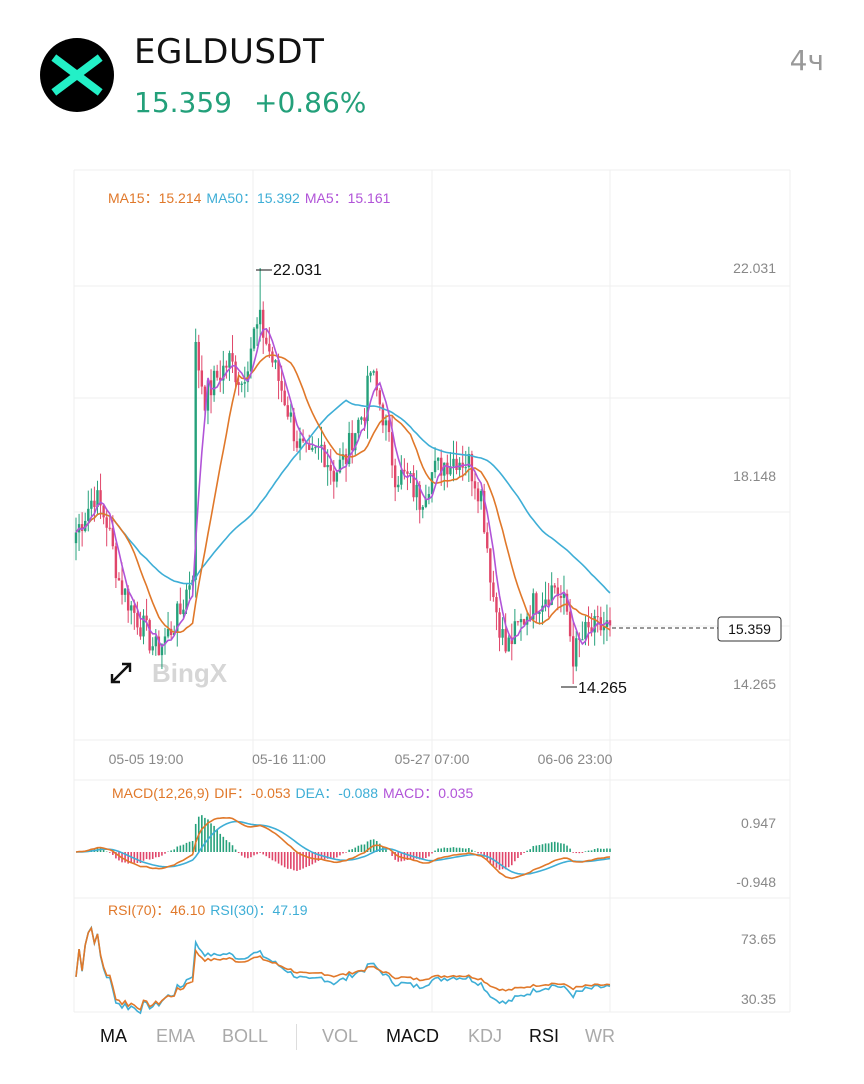  I want to click on interval-selector: 4ч, so click(806, 60).